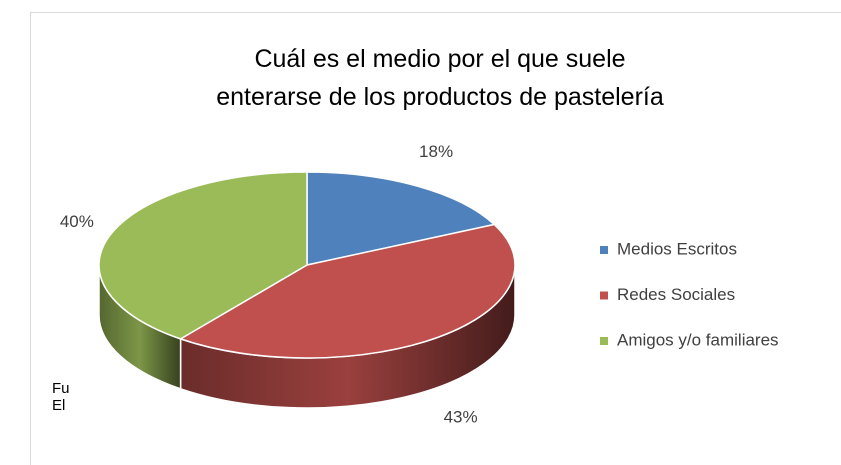 This screenshot has width=841, height=465. Describe the element at coordinates (461, 417) in the screenshot. I see `data-label: 43%` at that location.